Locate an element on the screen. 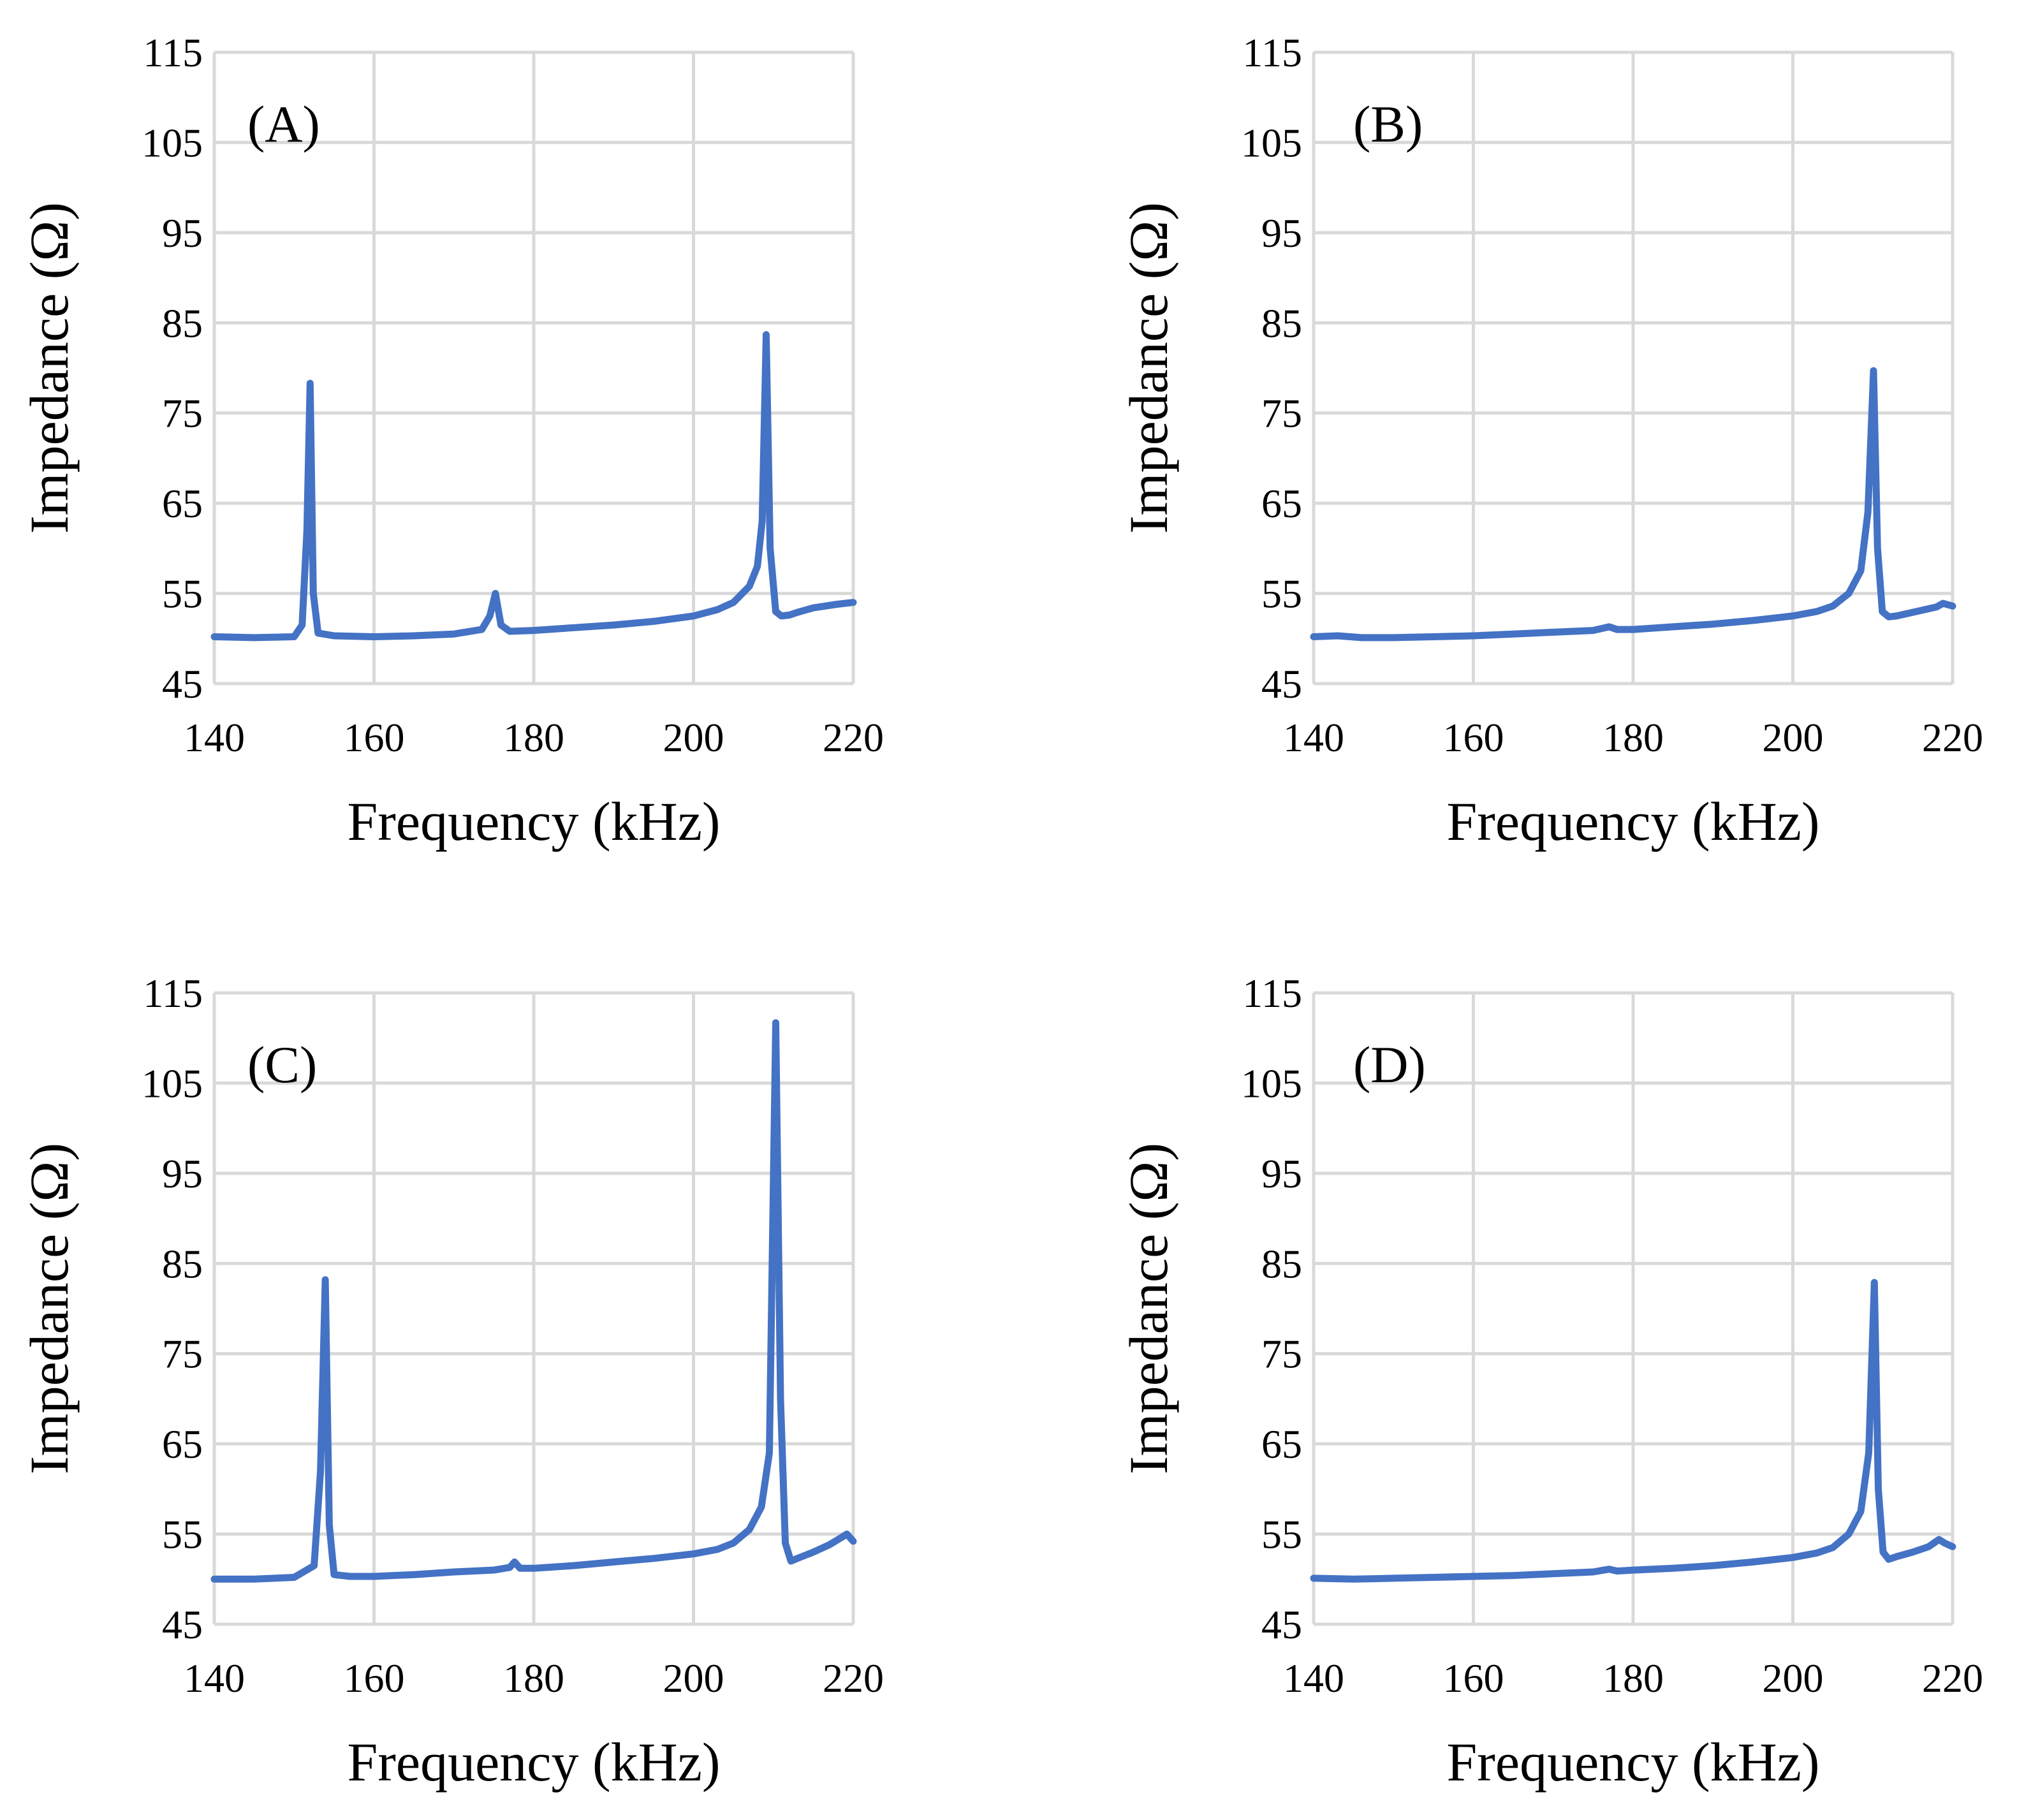  panel-label: (D) is located at coordinates (1389, 1065).